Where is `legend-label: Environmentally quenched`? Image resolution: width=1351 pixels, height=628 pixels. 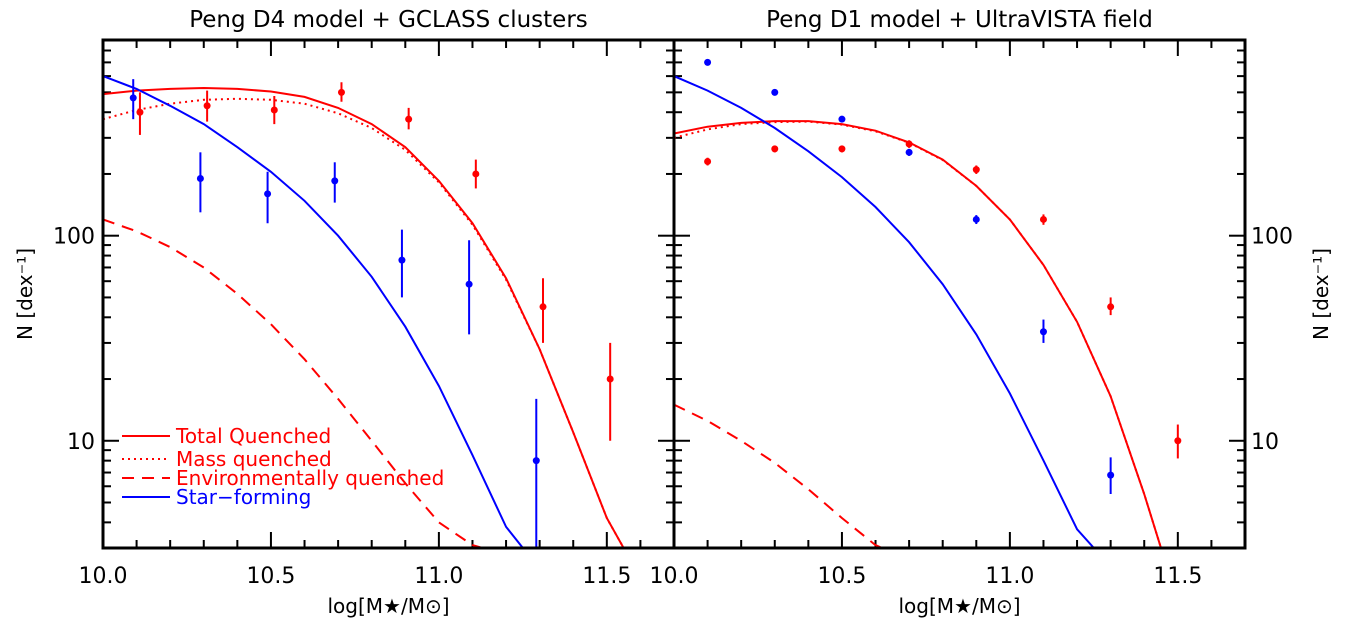
legend-label: Environmentally quenched is located at coordinates (310, 478).